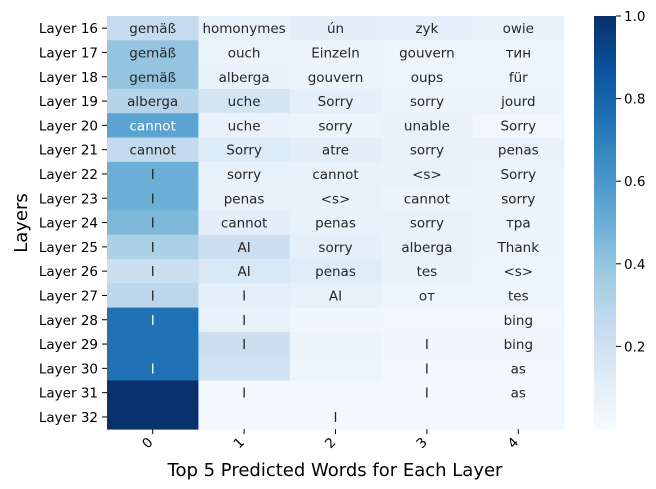  Describe the element at coordinates (427, 126) in the screenshot. I see `cell-word-label: unable` at that location.